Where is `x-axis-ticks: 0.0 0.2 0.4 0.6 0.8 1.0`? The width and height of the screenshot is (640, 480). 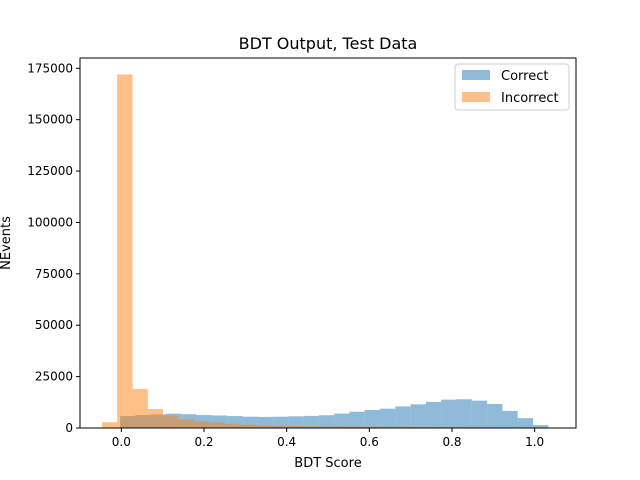
x-axis-ticks: 0.0 0.2 0.4 0.6 0.8 1.0 is located at coordinates (328, 438).